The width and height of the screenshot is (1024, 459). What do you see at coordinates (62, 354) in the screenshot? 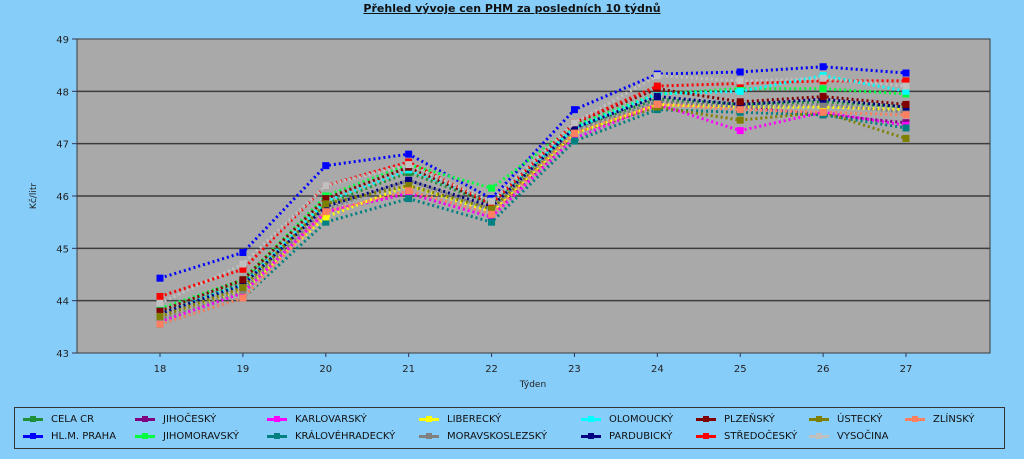
I see `y-tick-label: 43` at bounding box center [62, 354].